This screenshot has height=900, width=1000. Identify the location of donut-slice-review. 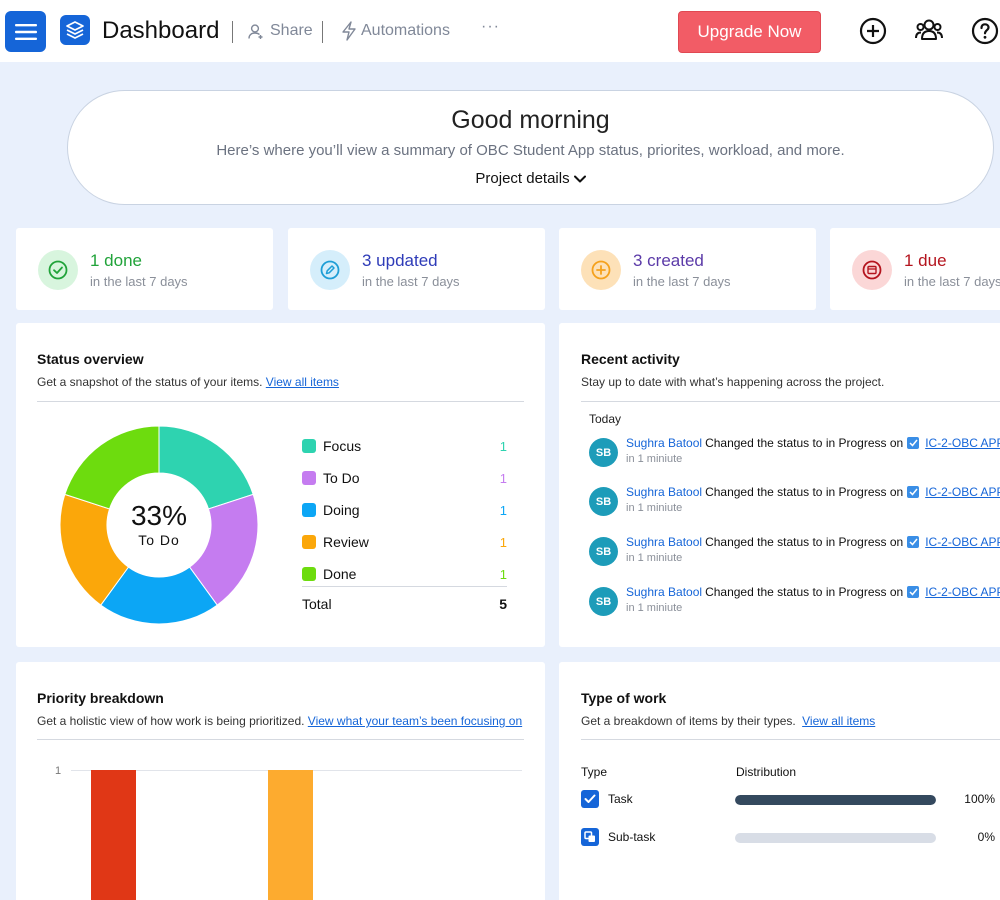
(94, 549).